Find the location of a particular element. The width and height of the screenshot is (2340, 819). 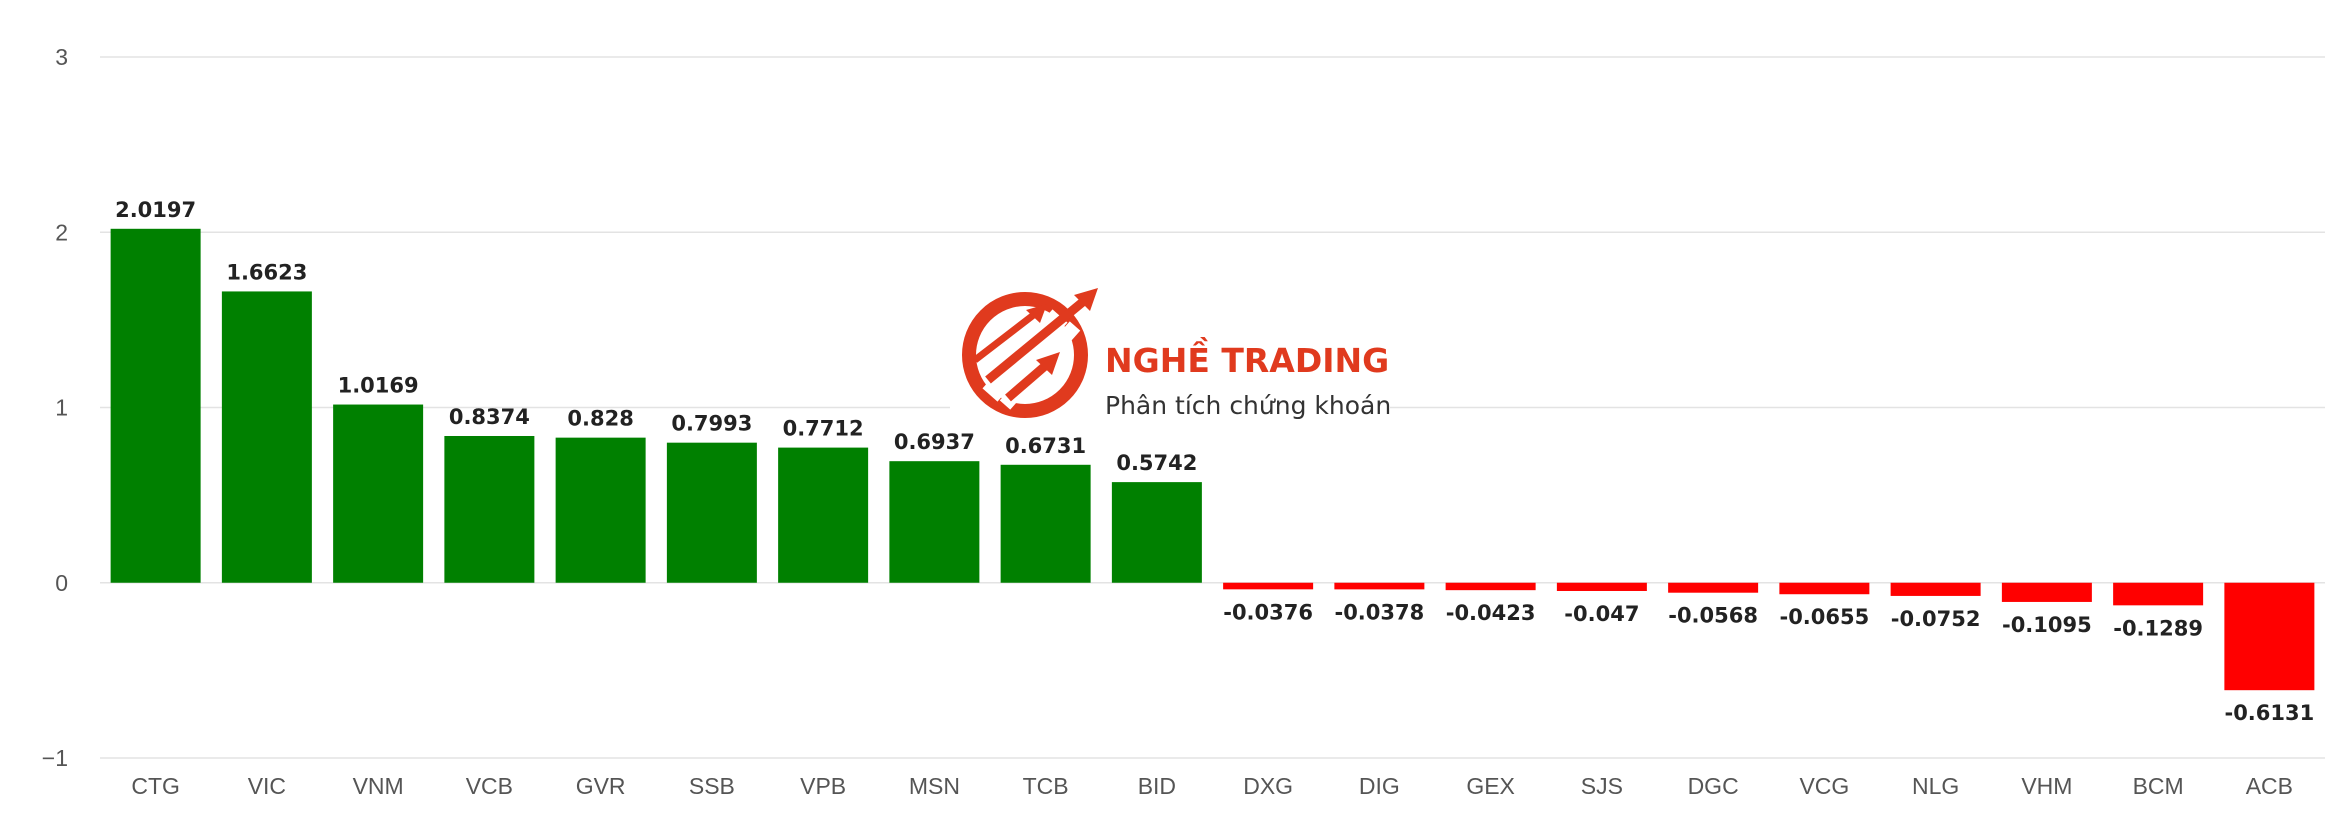

x-tick-label: BID is located at coordinates (1157, 786).